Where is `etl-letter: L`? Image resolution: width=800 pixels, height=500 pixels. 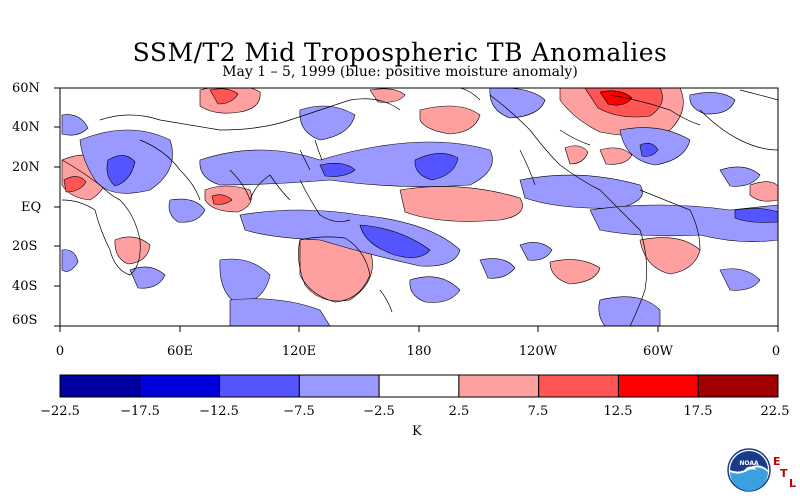 etl-letter: L is located at coordinates (793, 483).